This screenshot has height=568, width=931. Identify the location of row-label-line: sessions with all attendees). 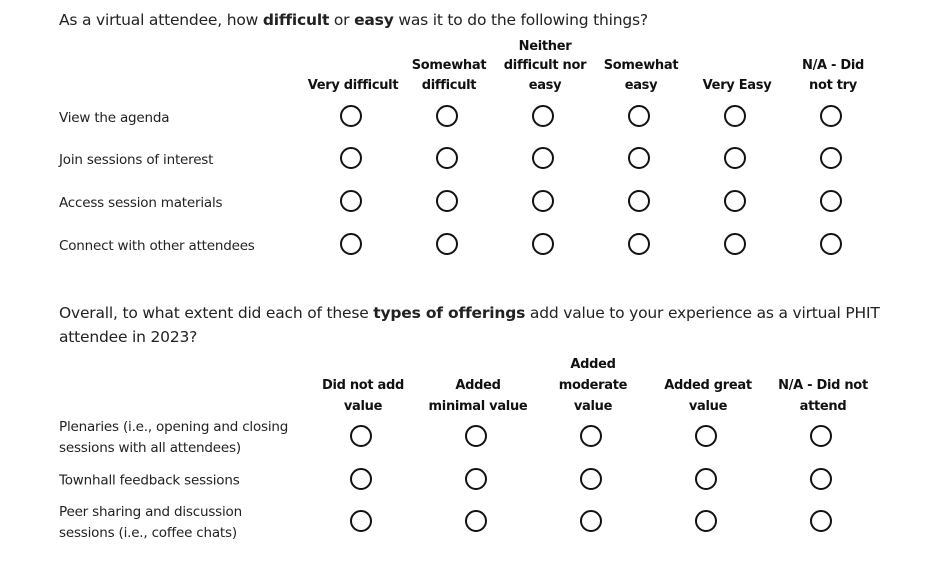
(150, 448).